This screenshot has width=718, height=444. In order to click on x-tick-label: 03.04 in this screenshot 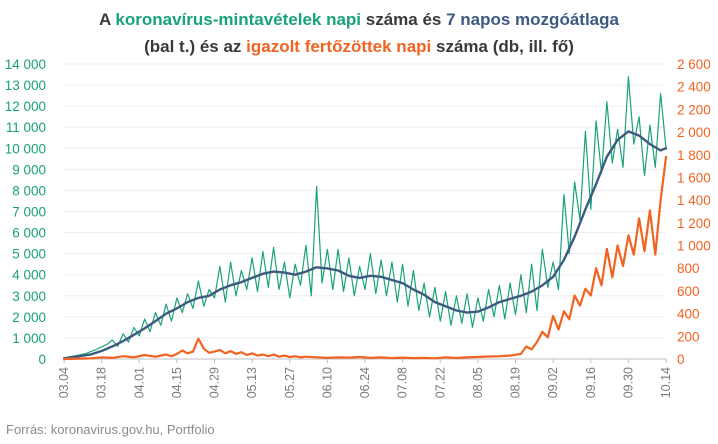, I will do `click(64, 382)`.